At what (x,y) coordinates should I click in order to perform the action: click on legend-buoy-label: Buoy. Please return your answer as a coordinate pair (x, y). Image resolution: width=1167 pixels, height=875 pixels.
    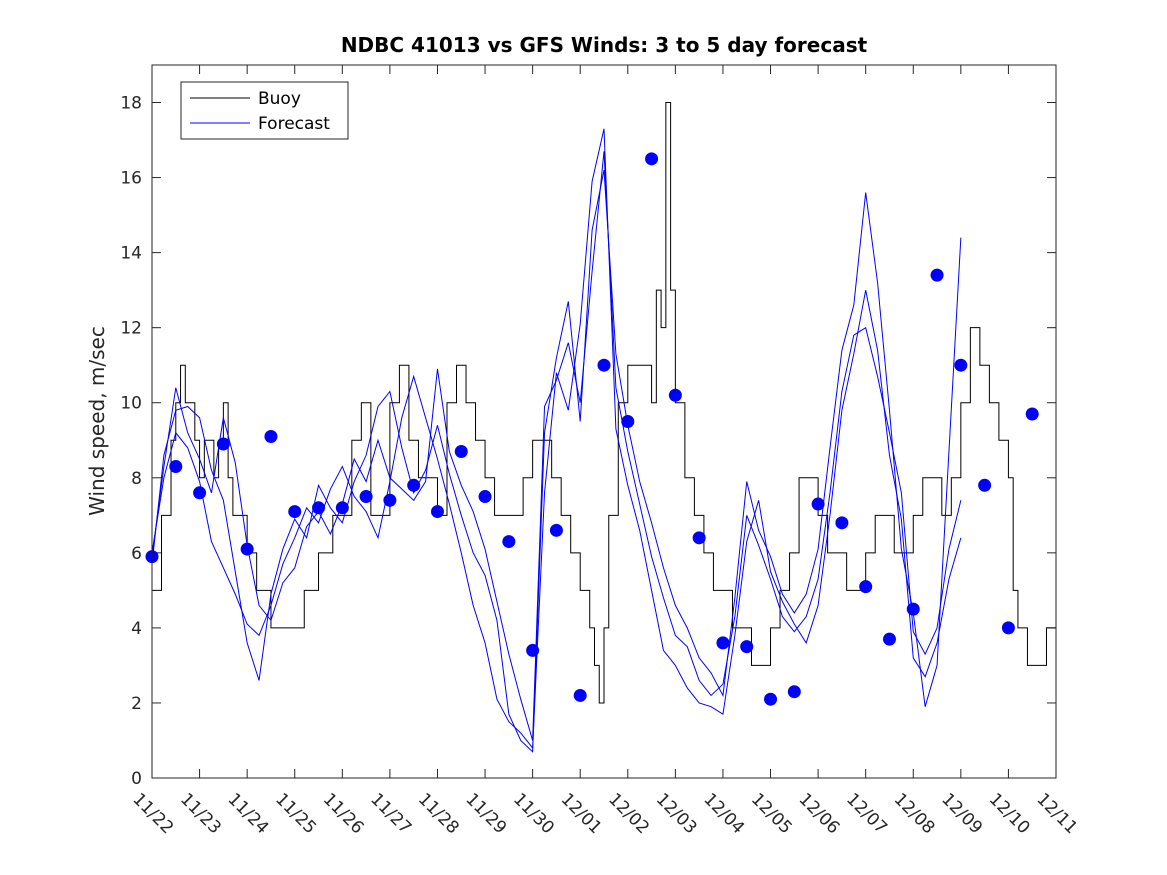
    Looking at the image, I should click on (279, 99).